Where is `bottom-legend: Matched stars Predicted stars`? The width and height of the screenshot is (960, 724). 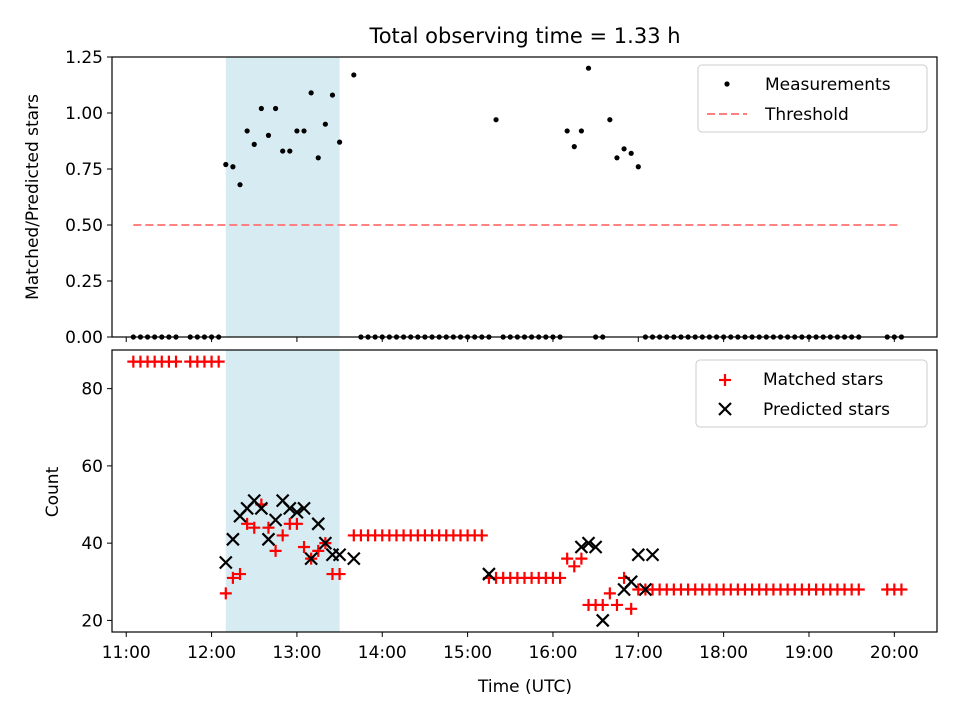
bottom-legend: Matched stars Predicted stars is located at coordinates (811, 393).